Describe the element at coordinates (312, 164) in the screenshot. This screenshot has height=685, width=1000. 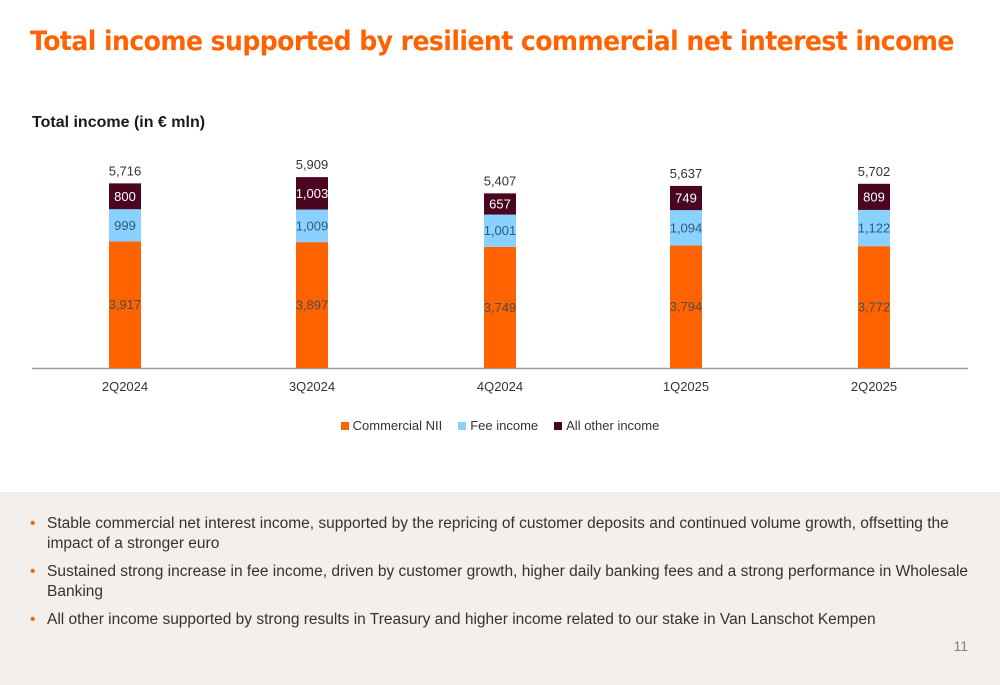
I see `total-label: 5,909` at that location.